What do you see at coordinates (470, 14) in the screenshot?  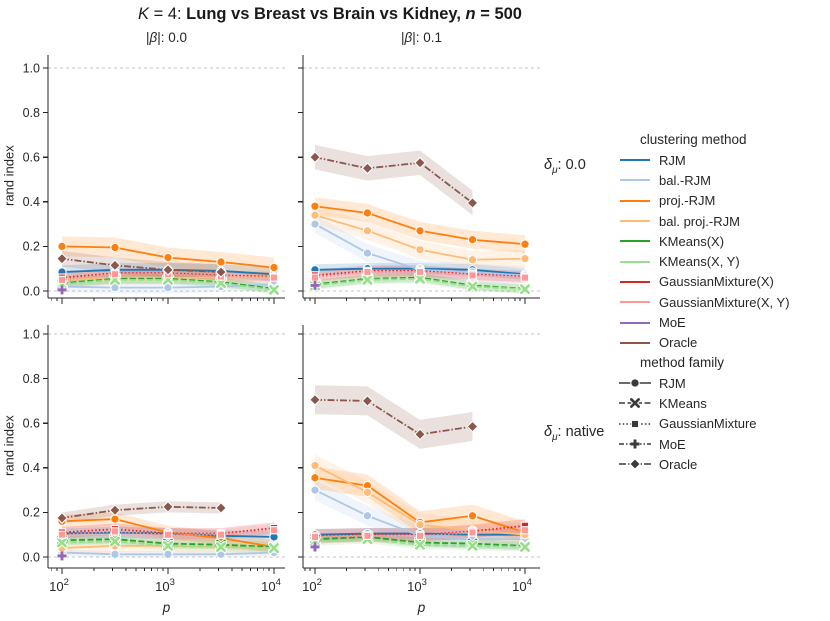 I see `title-n: n` at bounding box center [470, 14].